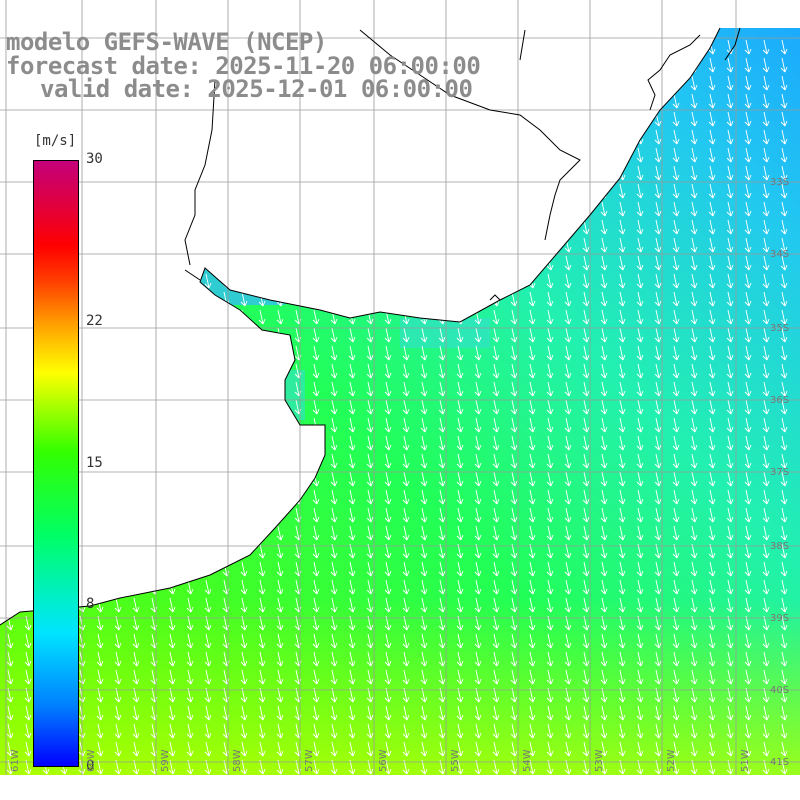 This screenshot has width=800, height=800. What do you see at coordinates (94, 159) in the screenshot?
I see `colorbar-tick-label: 30` at bounding box center [94, 159].